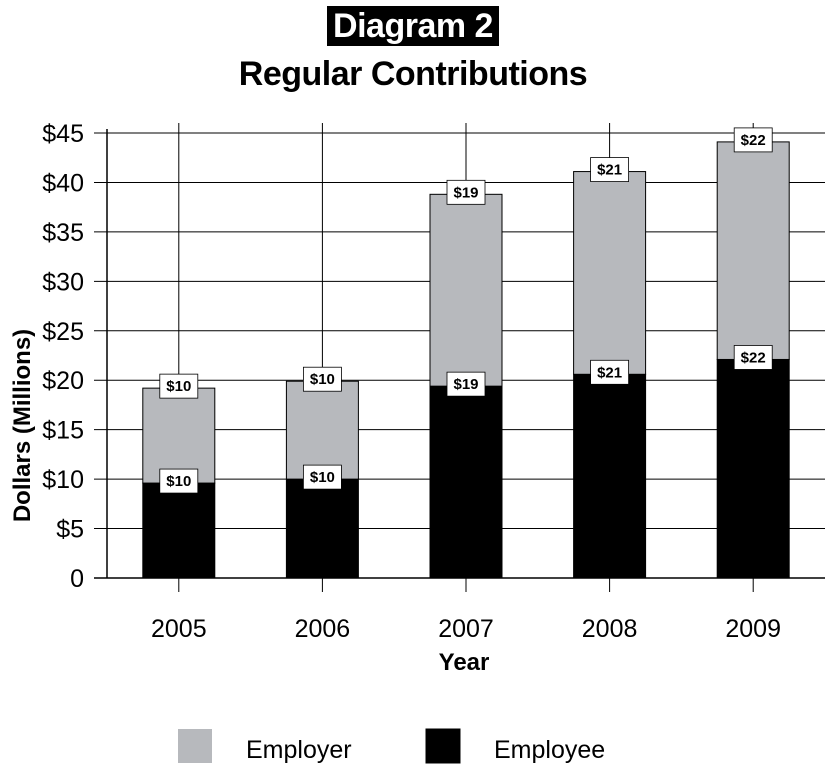 The width and height of the screenshot is (826, 764). I want to click on x-tick-label: 2006, so click(323, 629).